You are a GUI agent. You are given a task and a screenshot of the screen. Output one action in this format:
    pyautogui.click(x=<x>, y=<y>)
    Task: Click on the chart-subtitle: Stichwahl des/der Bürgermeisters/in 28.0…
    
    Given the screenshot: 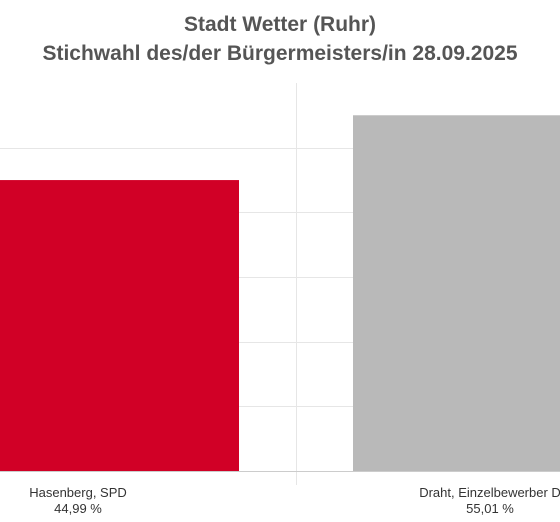 What is the action you would take?
    pyautogui.click(x=280, y=53)
    